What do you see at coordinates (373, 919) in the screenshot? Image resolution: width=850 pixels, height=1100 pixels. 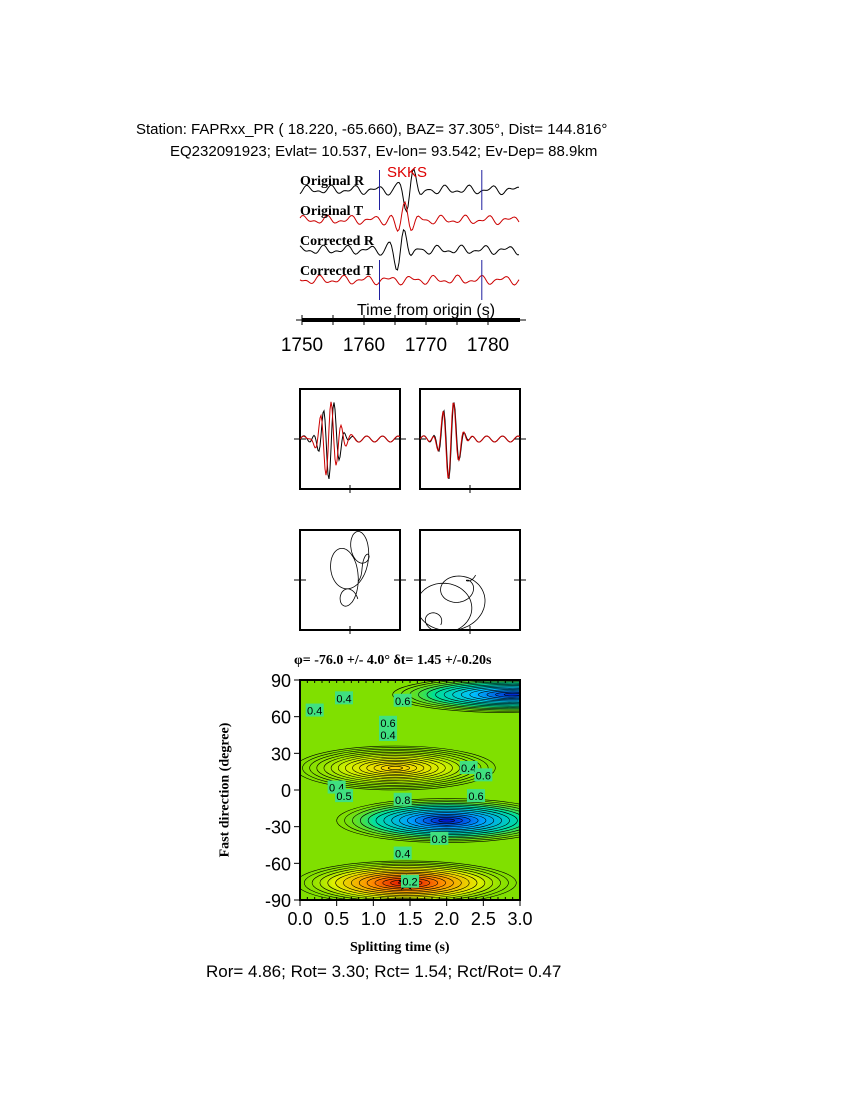 I see `heatmap-x-tick-label: 1.0` at bounding box center [373, 919].